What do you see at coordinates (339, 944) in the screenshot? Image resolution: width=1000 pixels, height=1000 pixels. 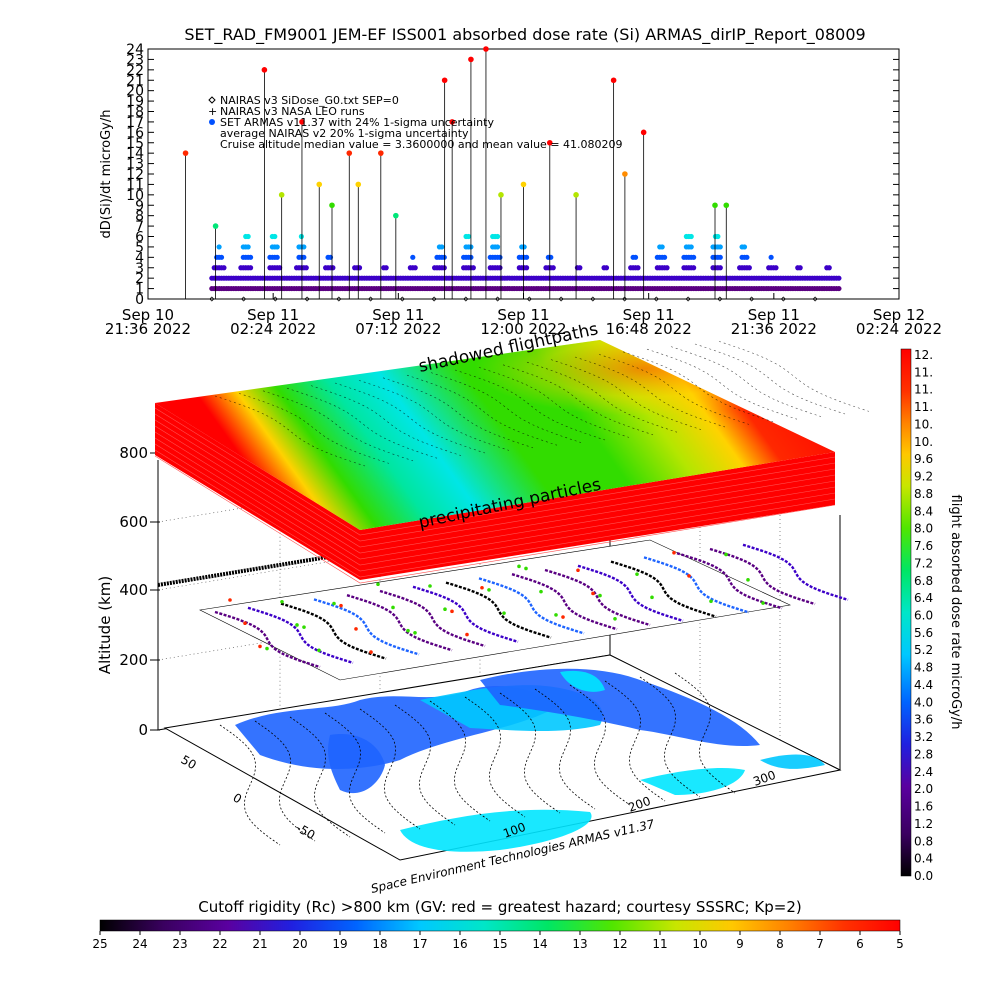 I see `bottom-colorbar-tick-label: 19` at bounding box center [339, 944].